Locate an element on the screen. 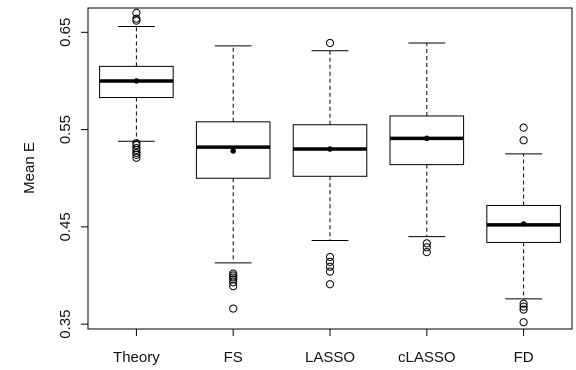 The height and width of the screenshot is (370, 576). y-tick-label: 0.45 is located at coordinates (65, 226).